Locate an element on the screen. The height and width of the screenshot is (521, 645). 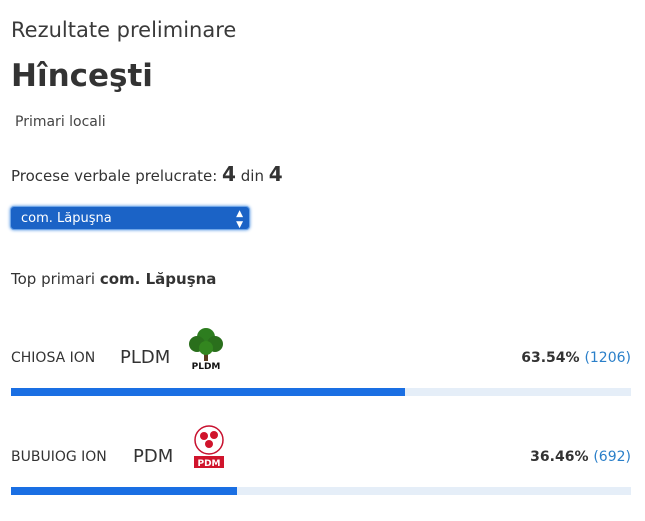
top-label: Top primari is located at coordinates (53, 279).